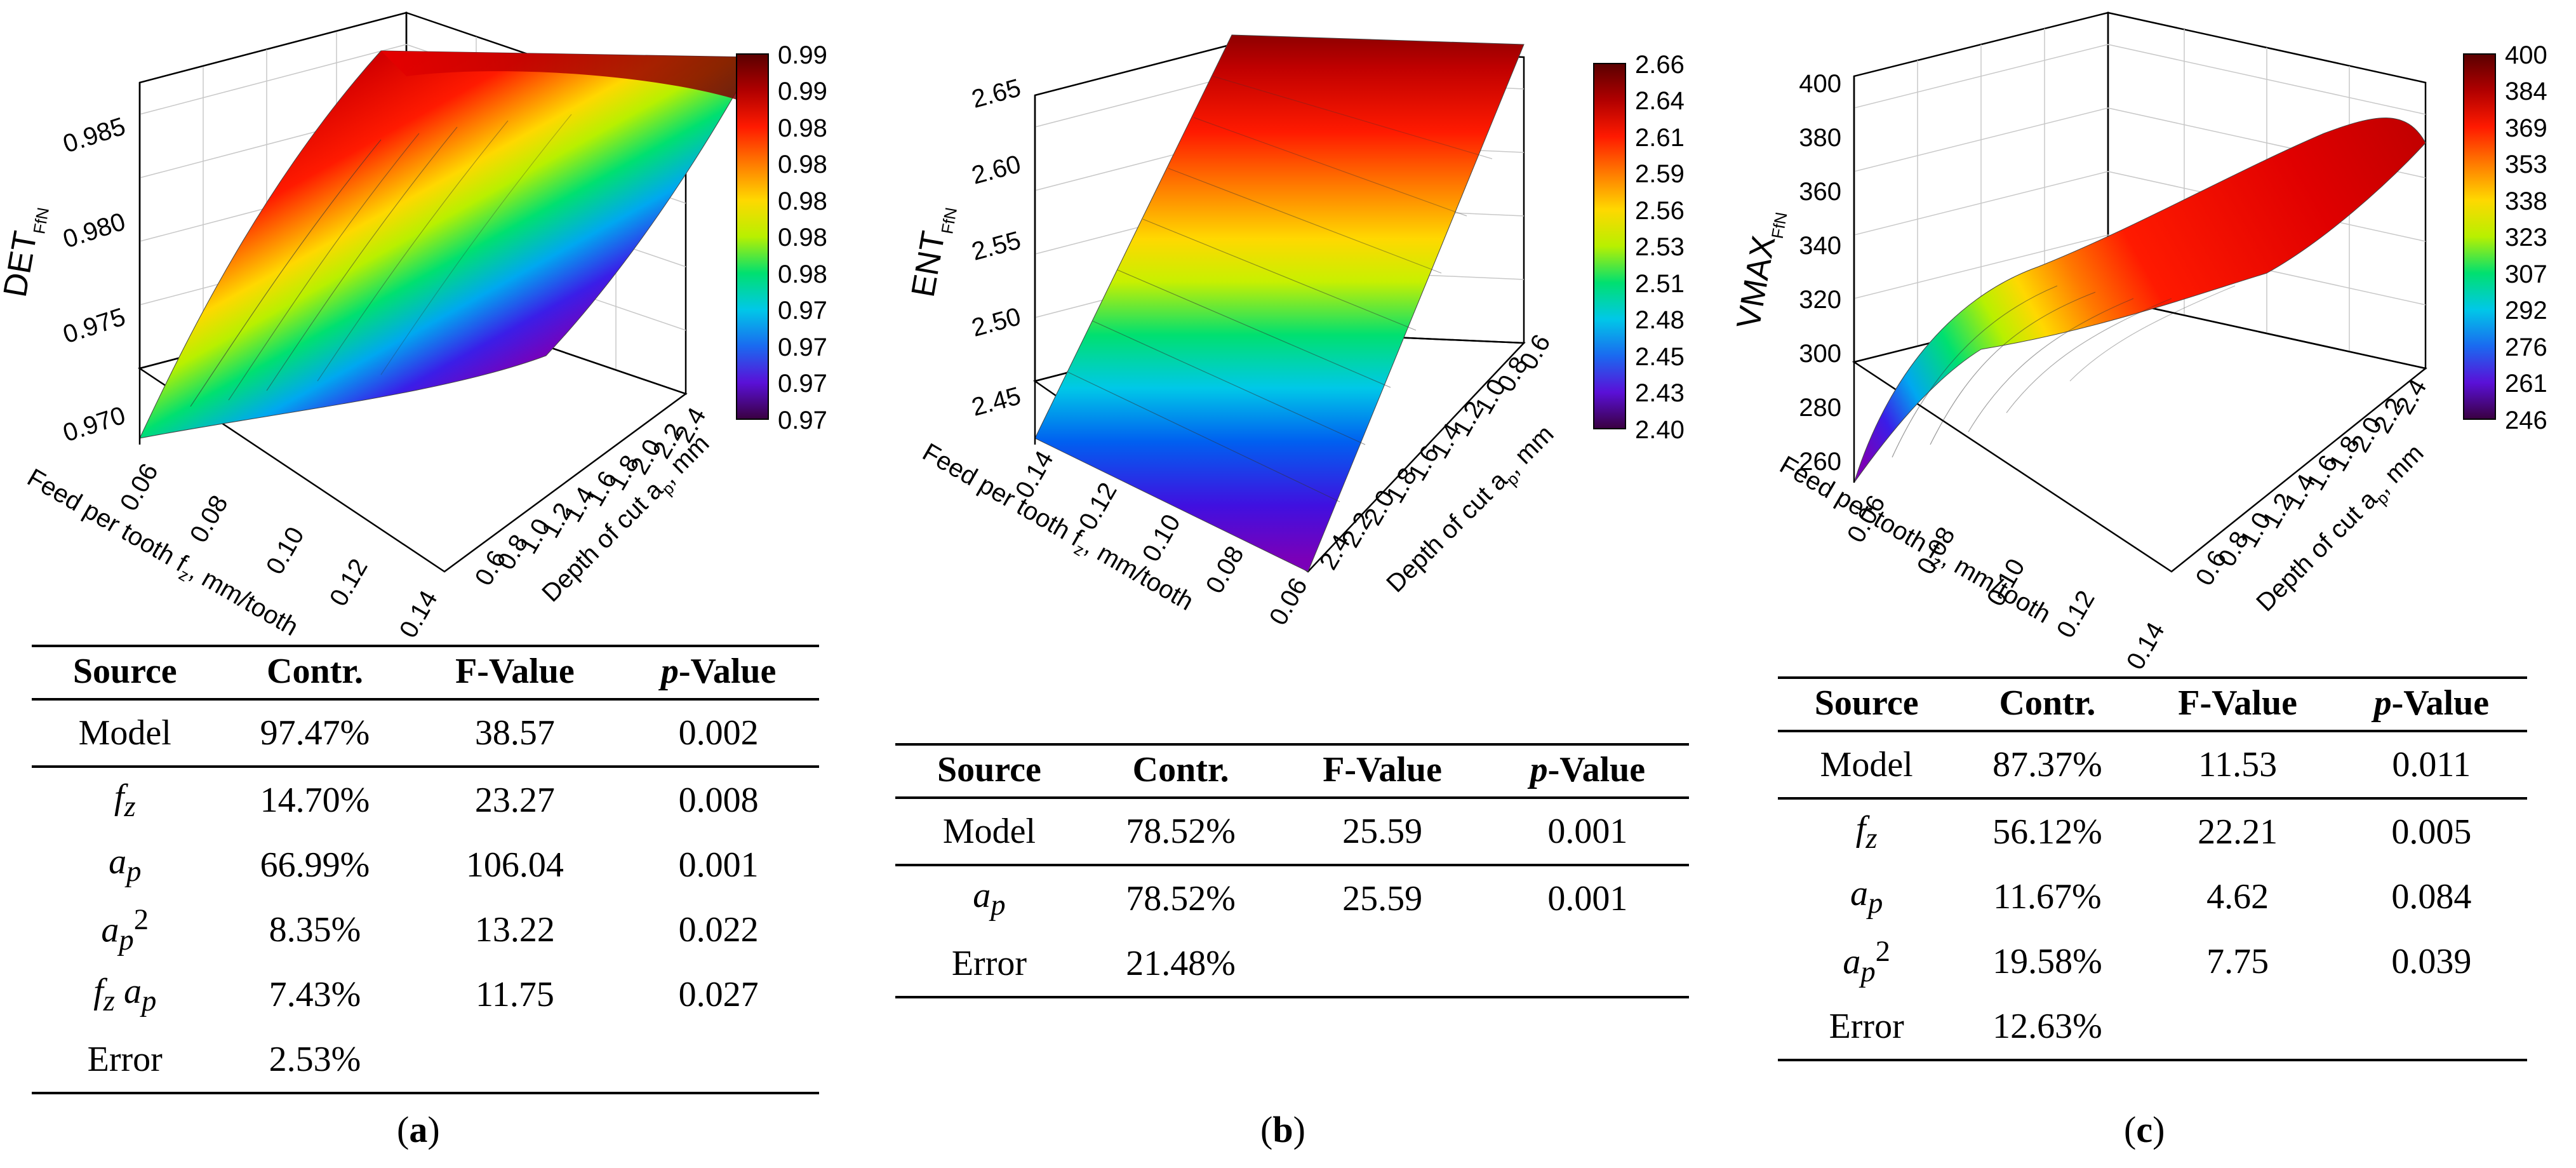  What do you see at coordinates (1660, 430) in the screenshot?
I see `colorbar-tick: 2.40` at bounding box center [1660, 430].